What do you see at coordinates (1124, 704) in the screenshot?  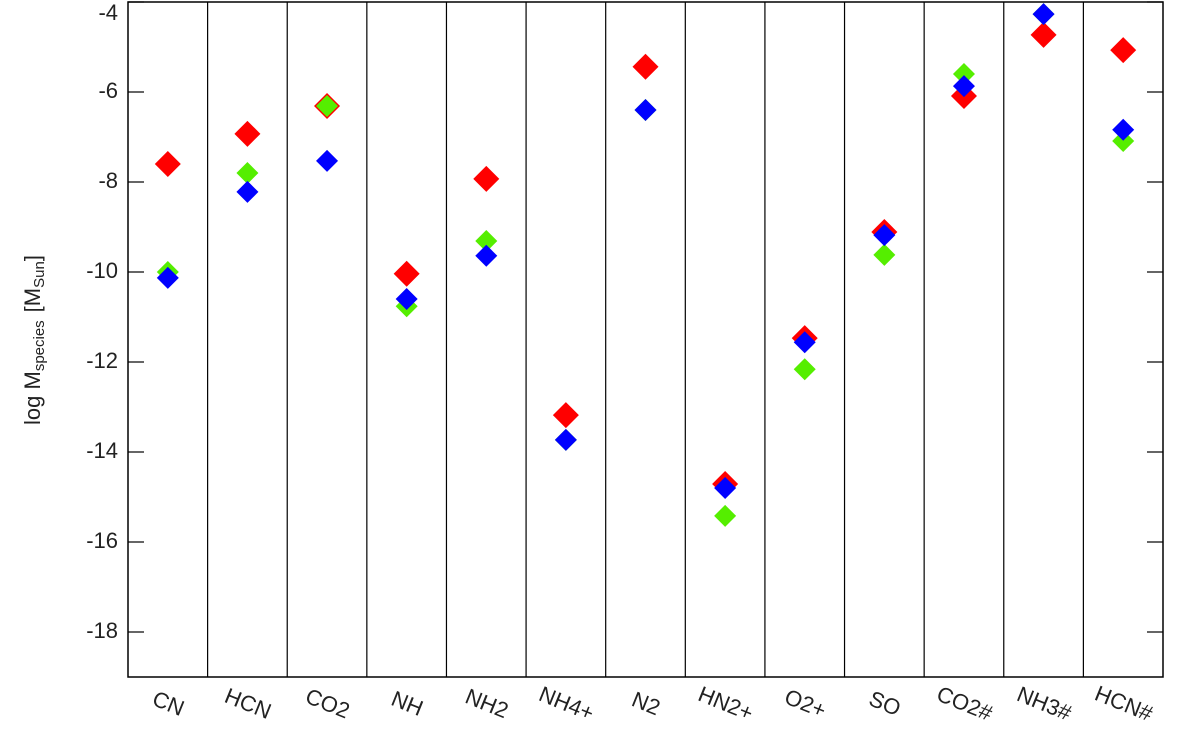 I see `x-tick-label: HCN#` at bounding box center [1124, 704].